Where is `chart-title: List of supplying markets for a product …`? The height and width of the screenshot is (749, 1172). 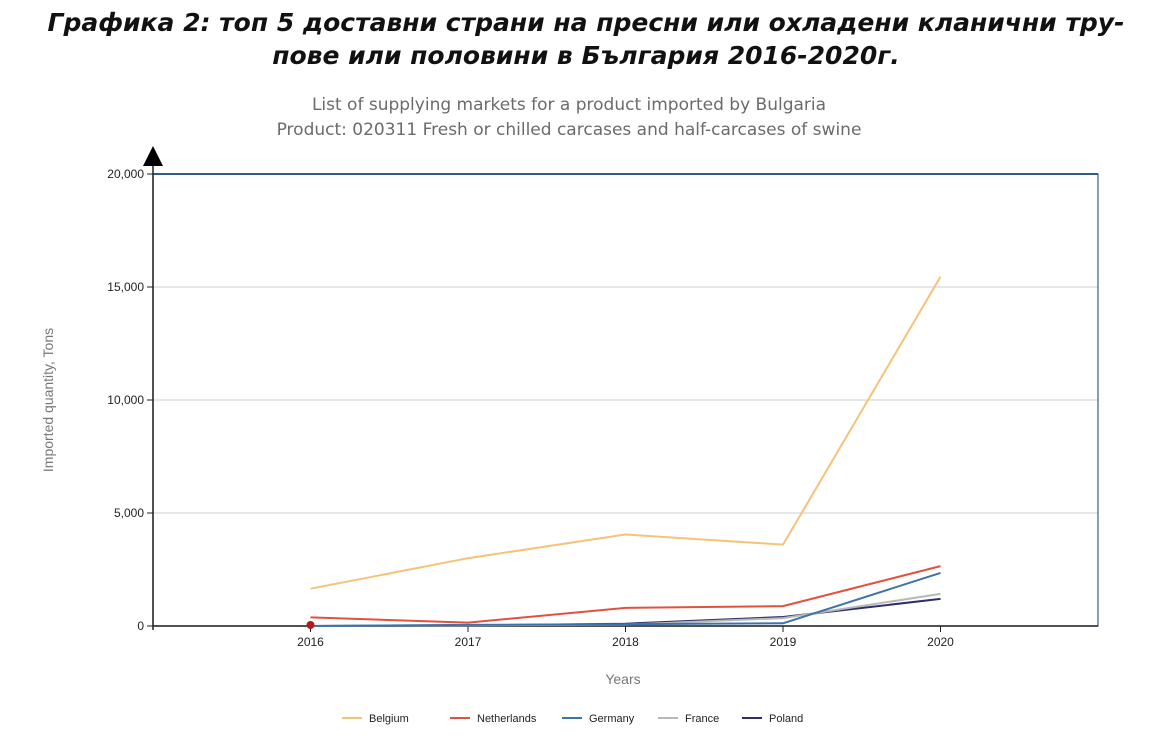 chart-title: List of supplying markets for a product … is located at coordinates (569, 105).